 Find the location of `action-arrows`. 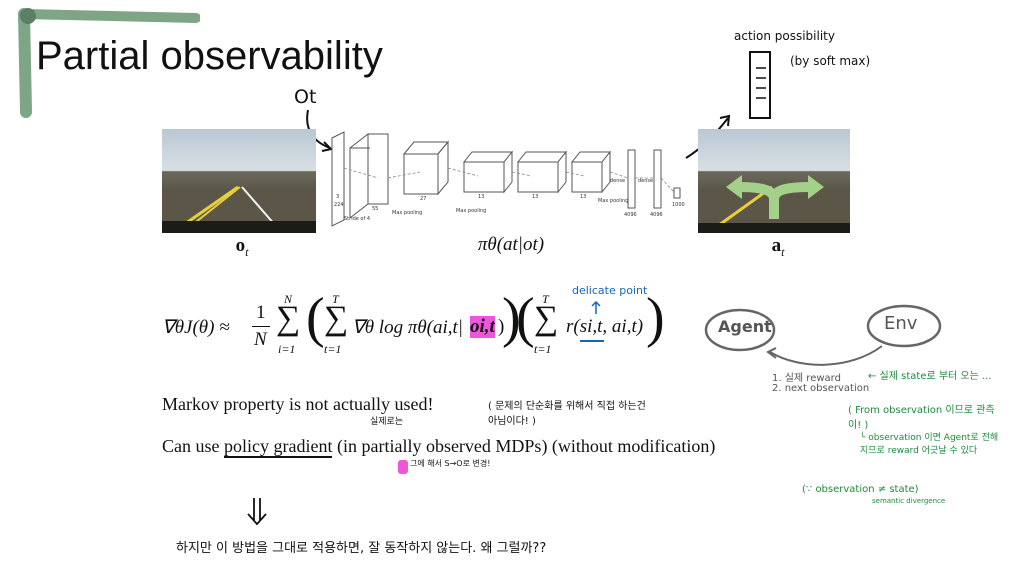

action-arrows is located at coordinates (774, 204).